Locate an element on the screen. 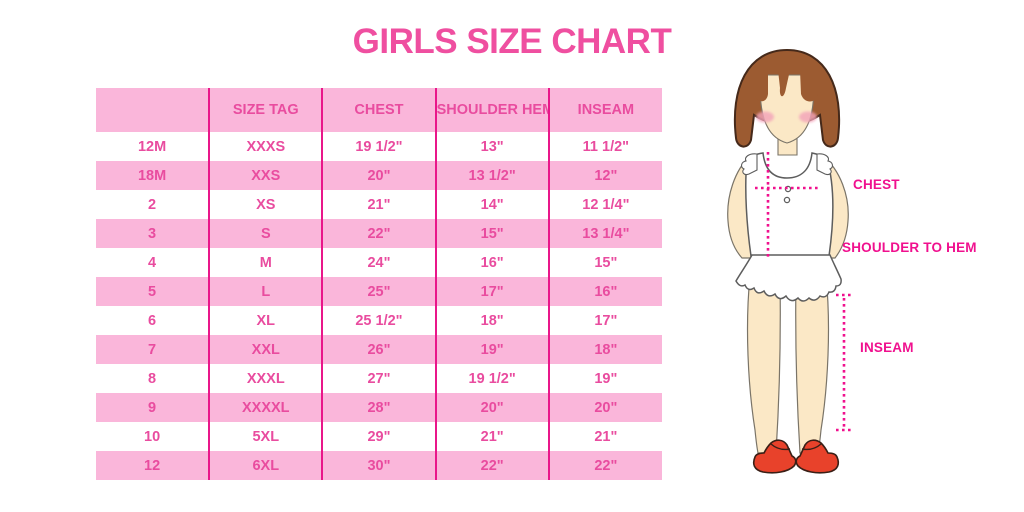 The image size is (1024, 512). table-cell: 28" is located at coordinates (378, 407).